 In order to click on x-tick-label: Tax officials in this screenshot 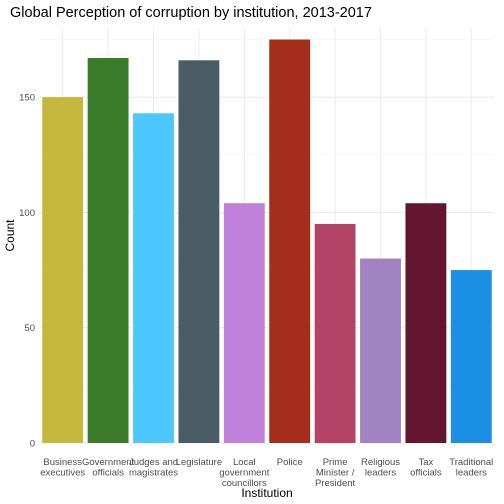, I will do `click(426, 468)`.